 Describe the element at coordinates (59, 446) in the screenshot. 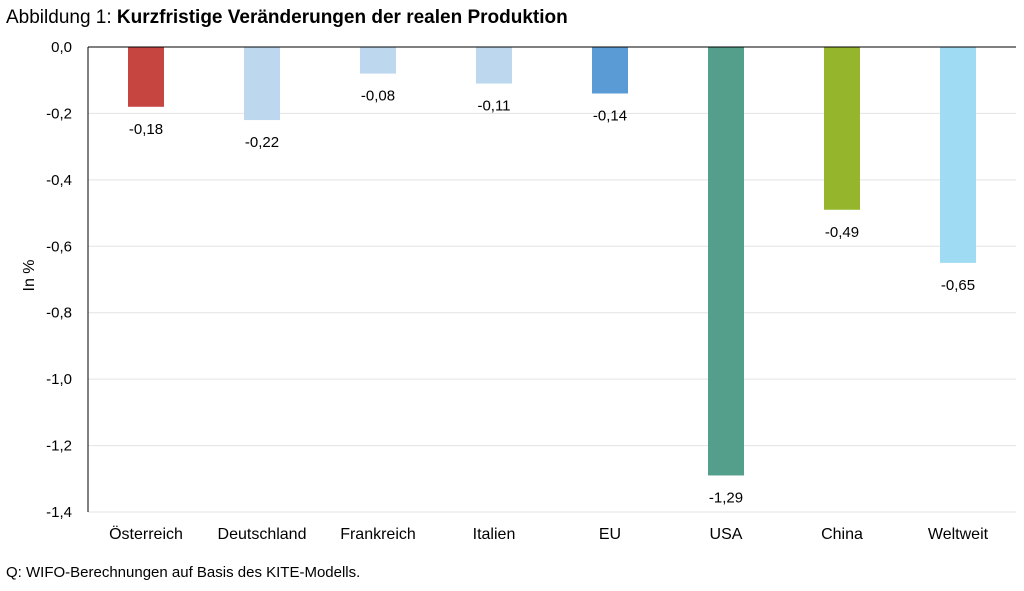

I see `y-tick-label: -1,2` at that location.